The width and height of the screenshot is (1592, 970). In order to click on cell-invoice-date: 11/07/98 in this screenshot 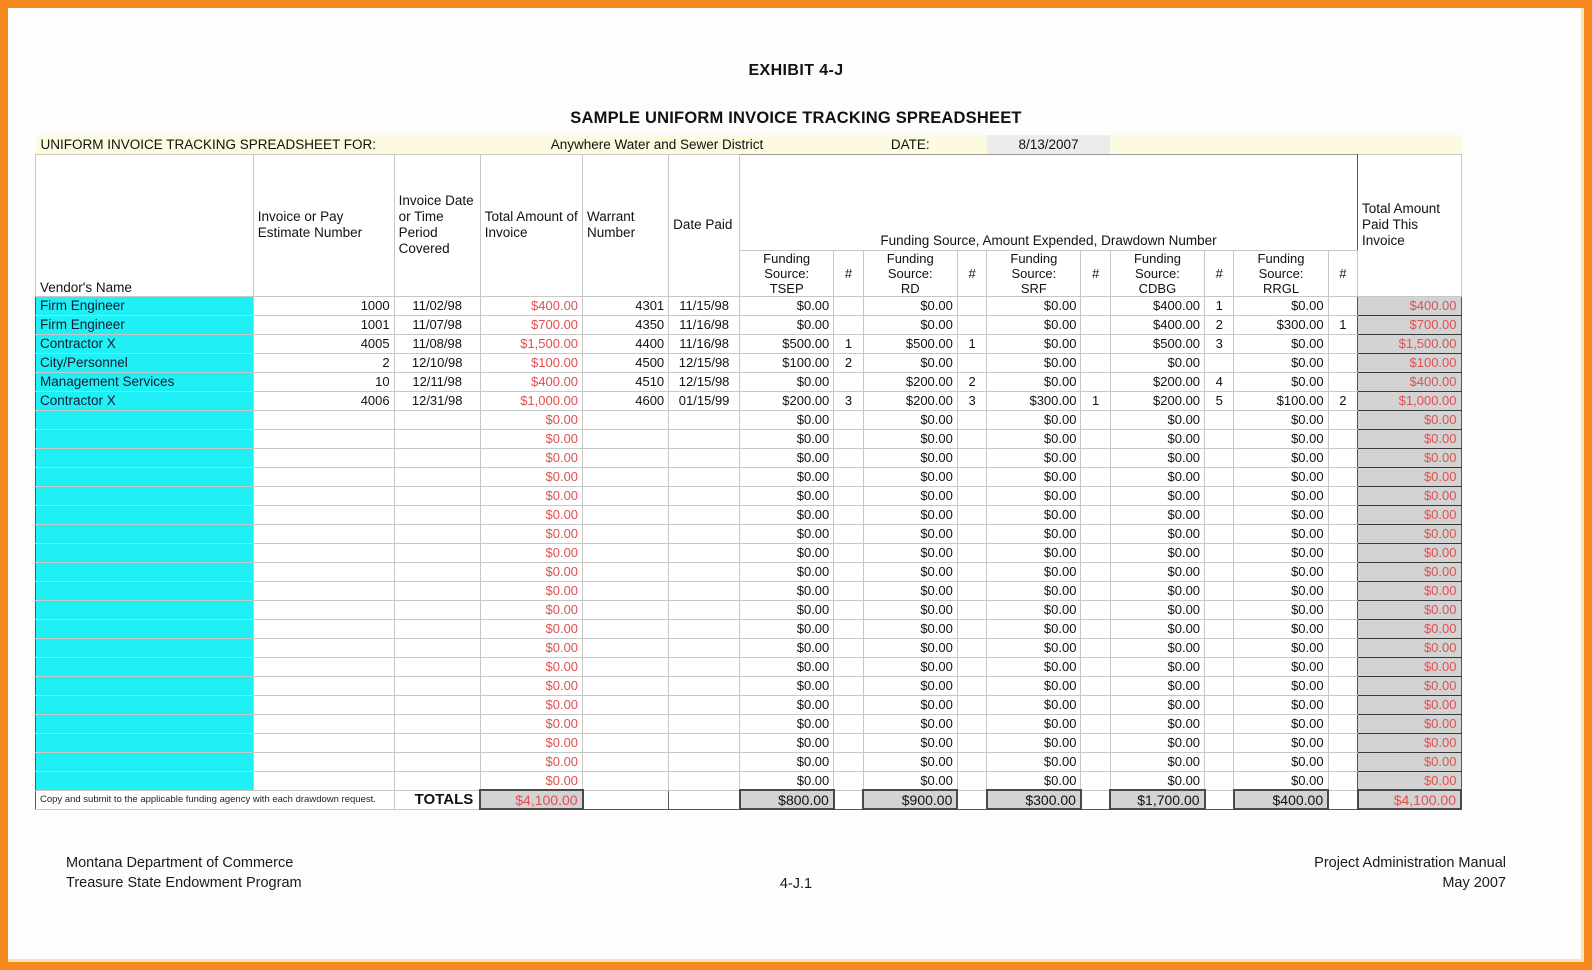, I will do `click(437, 324)`.